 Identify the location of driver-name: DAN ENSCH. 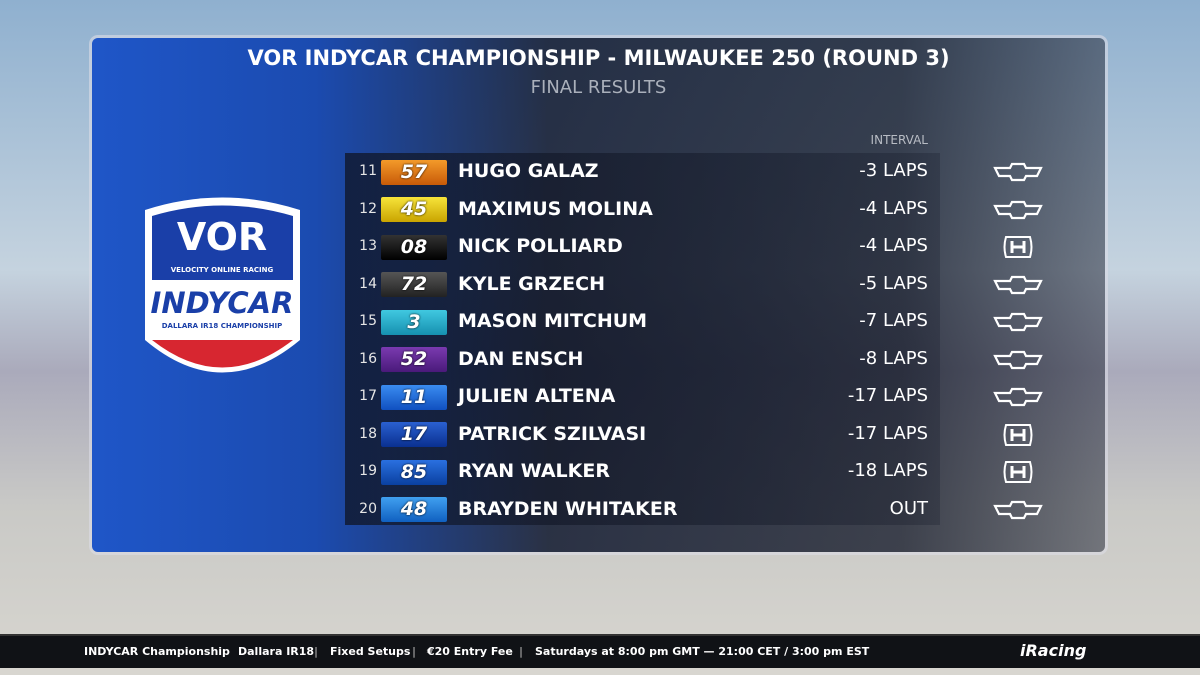
(521, 358).